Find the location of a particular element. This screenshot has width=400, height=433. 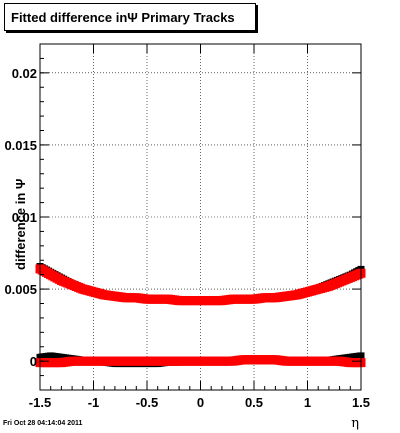

y-axis-label: difference in Ψ is located at coordinates (20, 224).